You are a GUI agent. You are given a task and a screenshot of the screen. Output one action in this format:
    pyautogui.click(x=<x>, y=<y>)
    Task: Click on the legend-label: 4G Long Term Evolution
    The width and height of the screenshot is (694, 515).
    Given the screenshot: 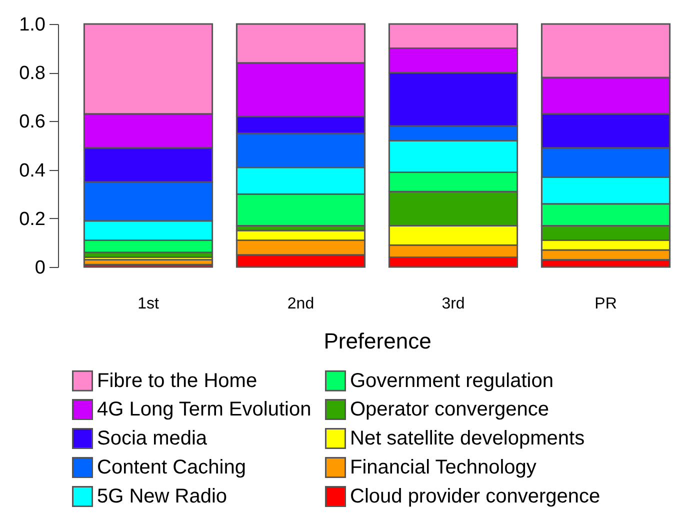 What is the action you would take?
    pyautogui.click(x=204, y=409)
    